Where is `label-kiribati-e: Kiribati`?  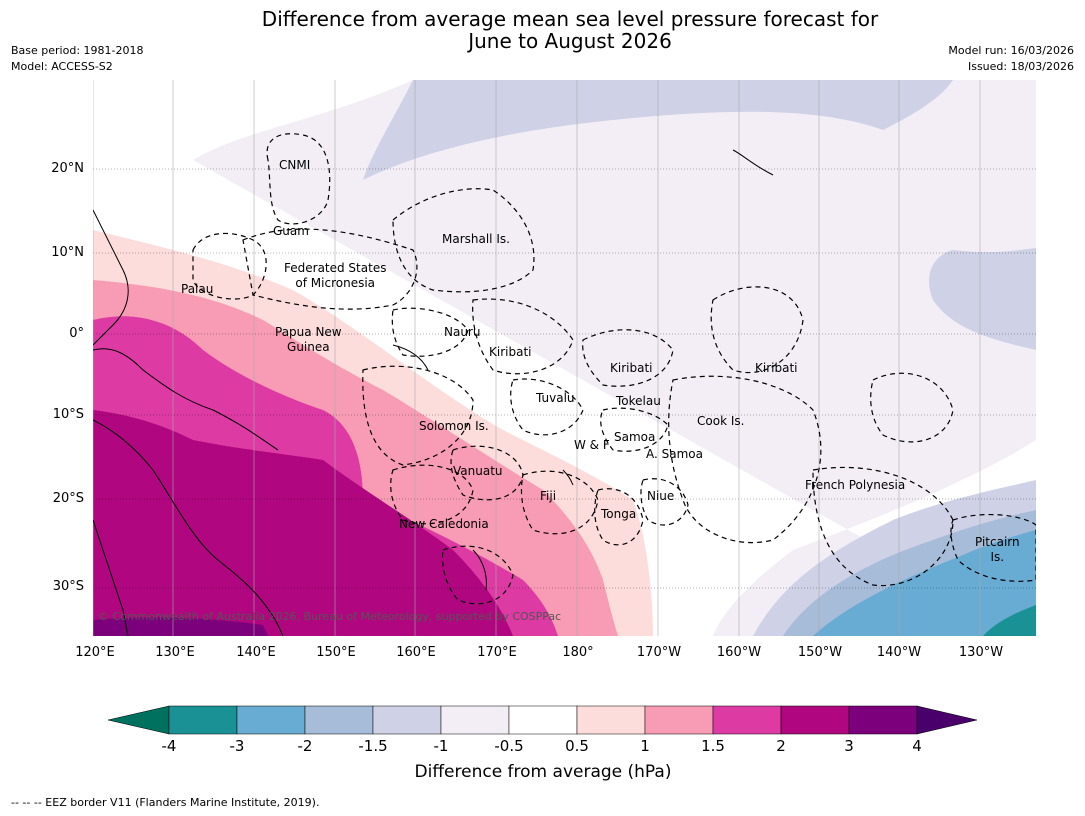
label-kiribati-e: Kiribati is located at coordinates (776, 368).